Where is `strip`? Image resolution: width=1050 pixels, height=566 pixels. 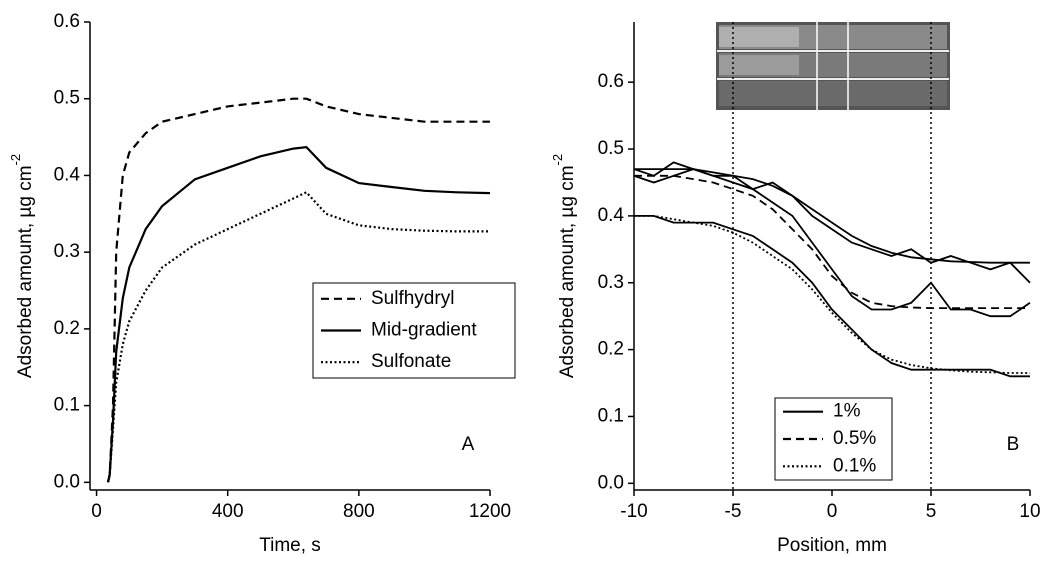
strip is located at coordinates (833, 93).